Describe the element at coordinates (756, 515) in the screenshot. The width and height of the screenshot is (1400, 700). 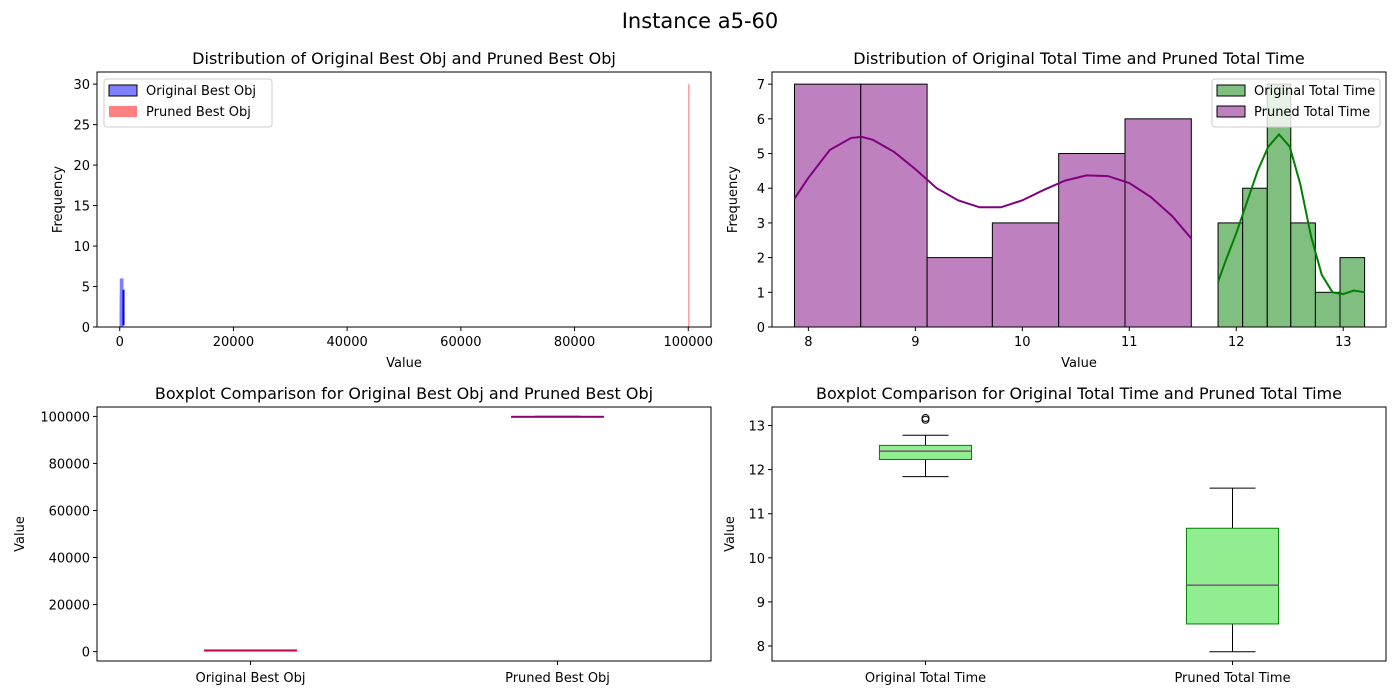
I see `y-tick-label: 11` at that location.